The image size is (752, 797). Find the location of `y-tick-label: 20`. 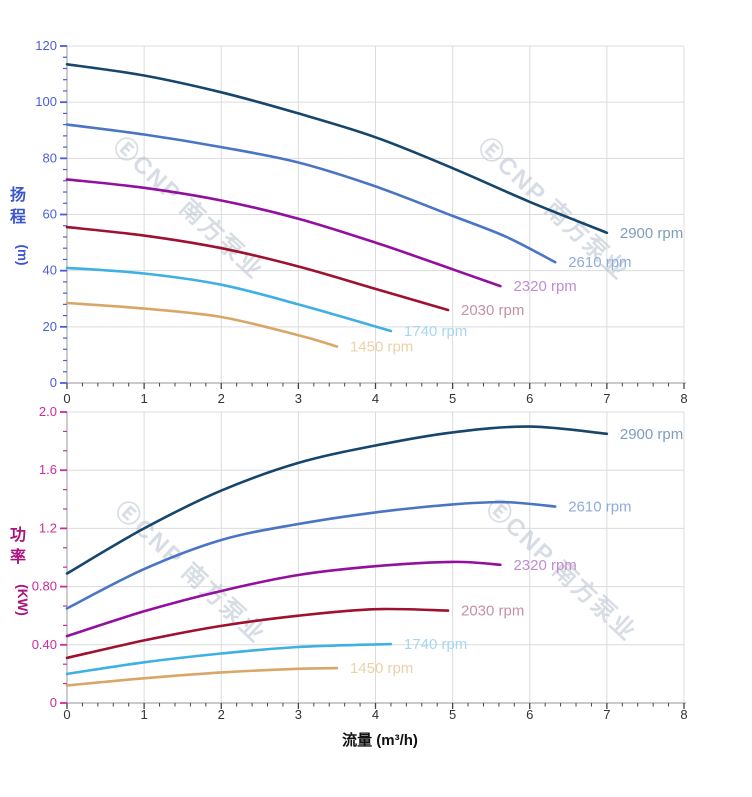

y-tick-label: 20 is located at coordinates (50, 326).